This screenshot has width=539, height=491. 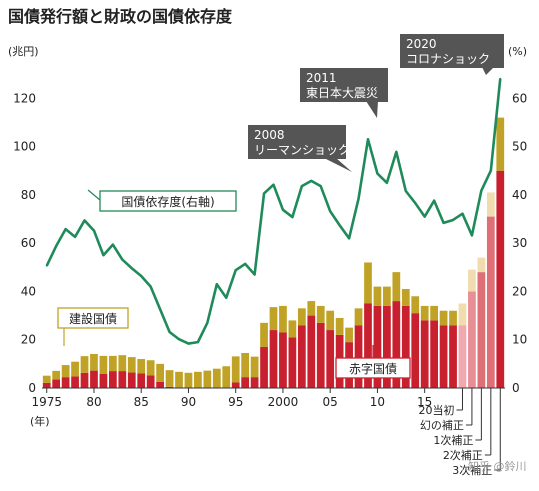 I want to click on left-tick-label-20: 20, so click(x=28, y=340).